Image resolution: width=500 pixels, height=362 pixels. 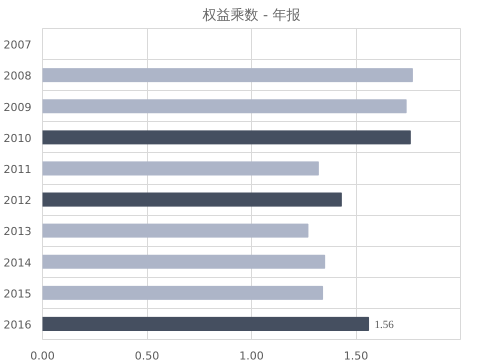 What do you see at coordinates (18, 45) in the screenshot?
I see `y-tick-label: 2007` at bounding box center [18, 45].